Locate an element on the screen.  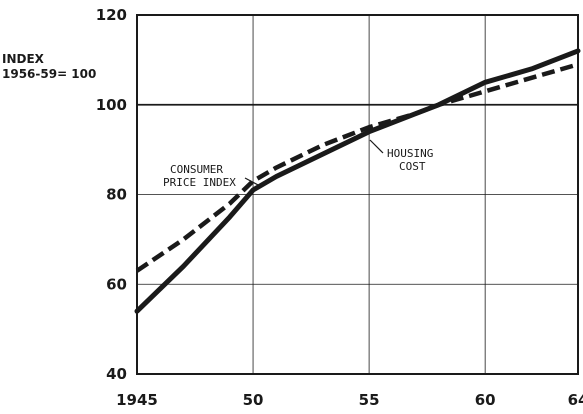
x-tick-label: 55 is located at coordinates (369, 400).